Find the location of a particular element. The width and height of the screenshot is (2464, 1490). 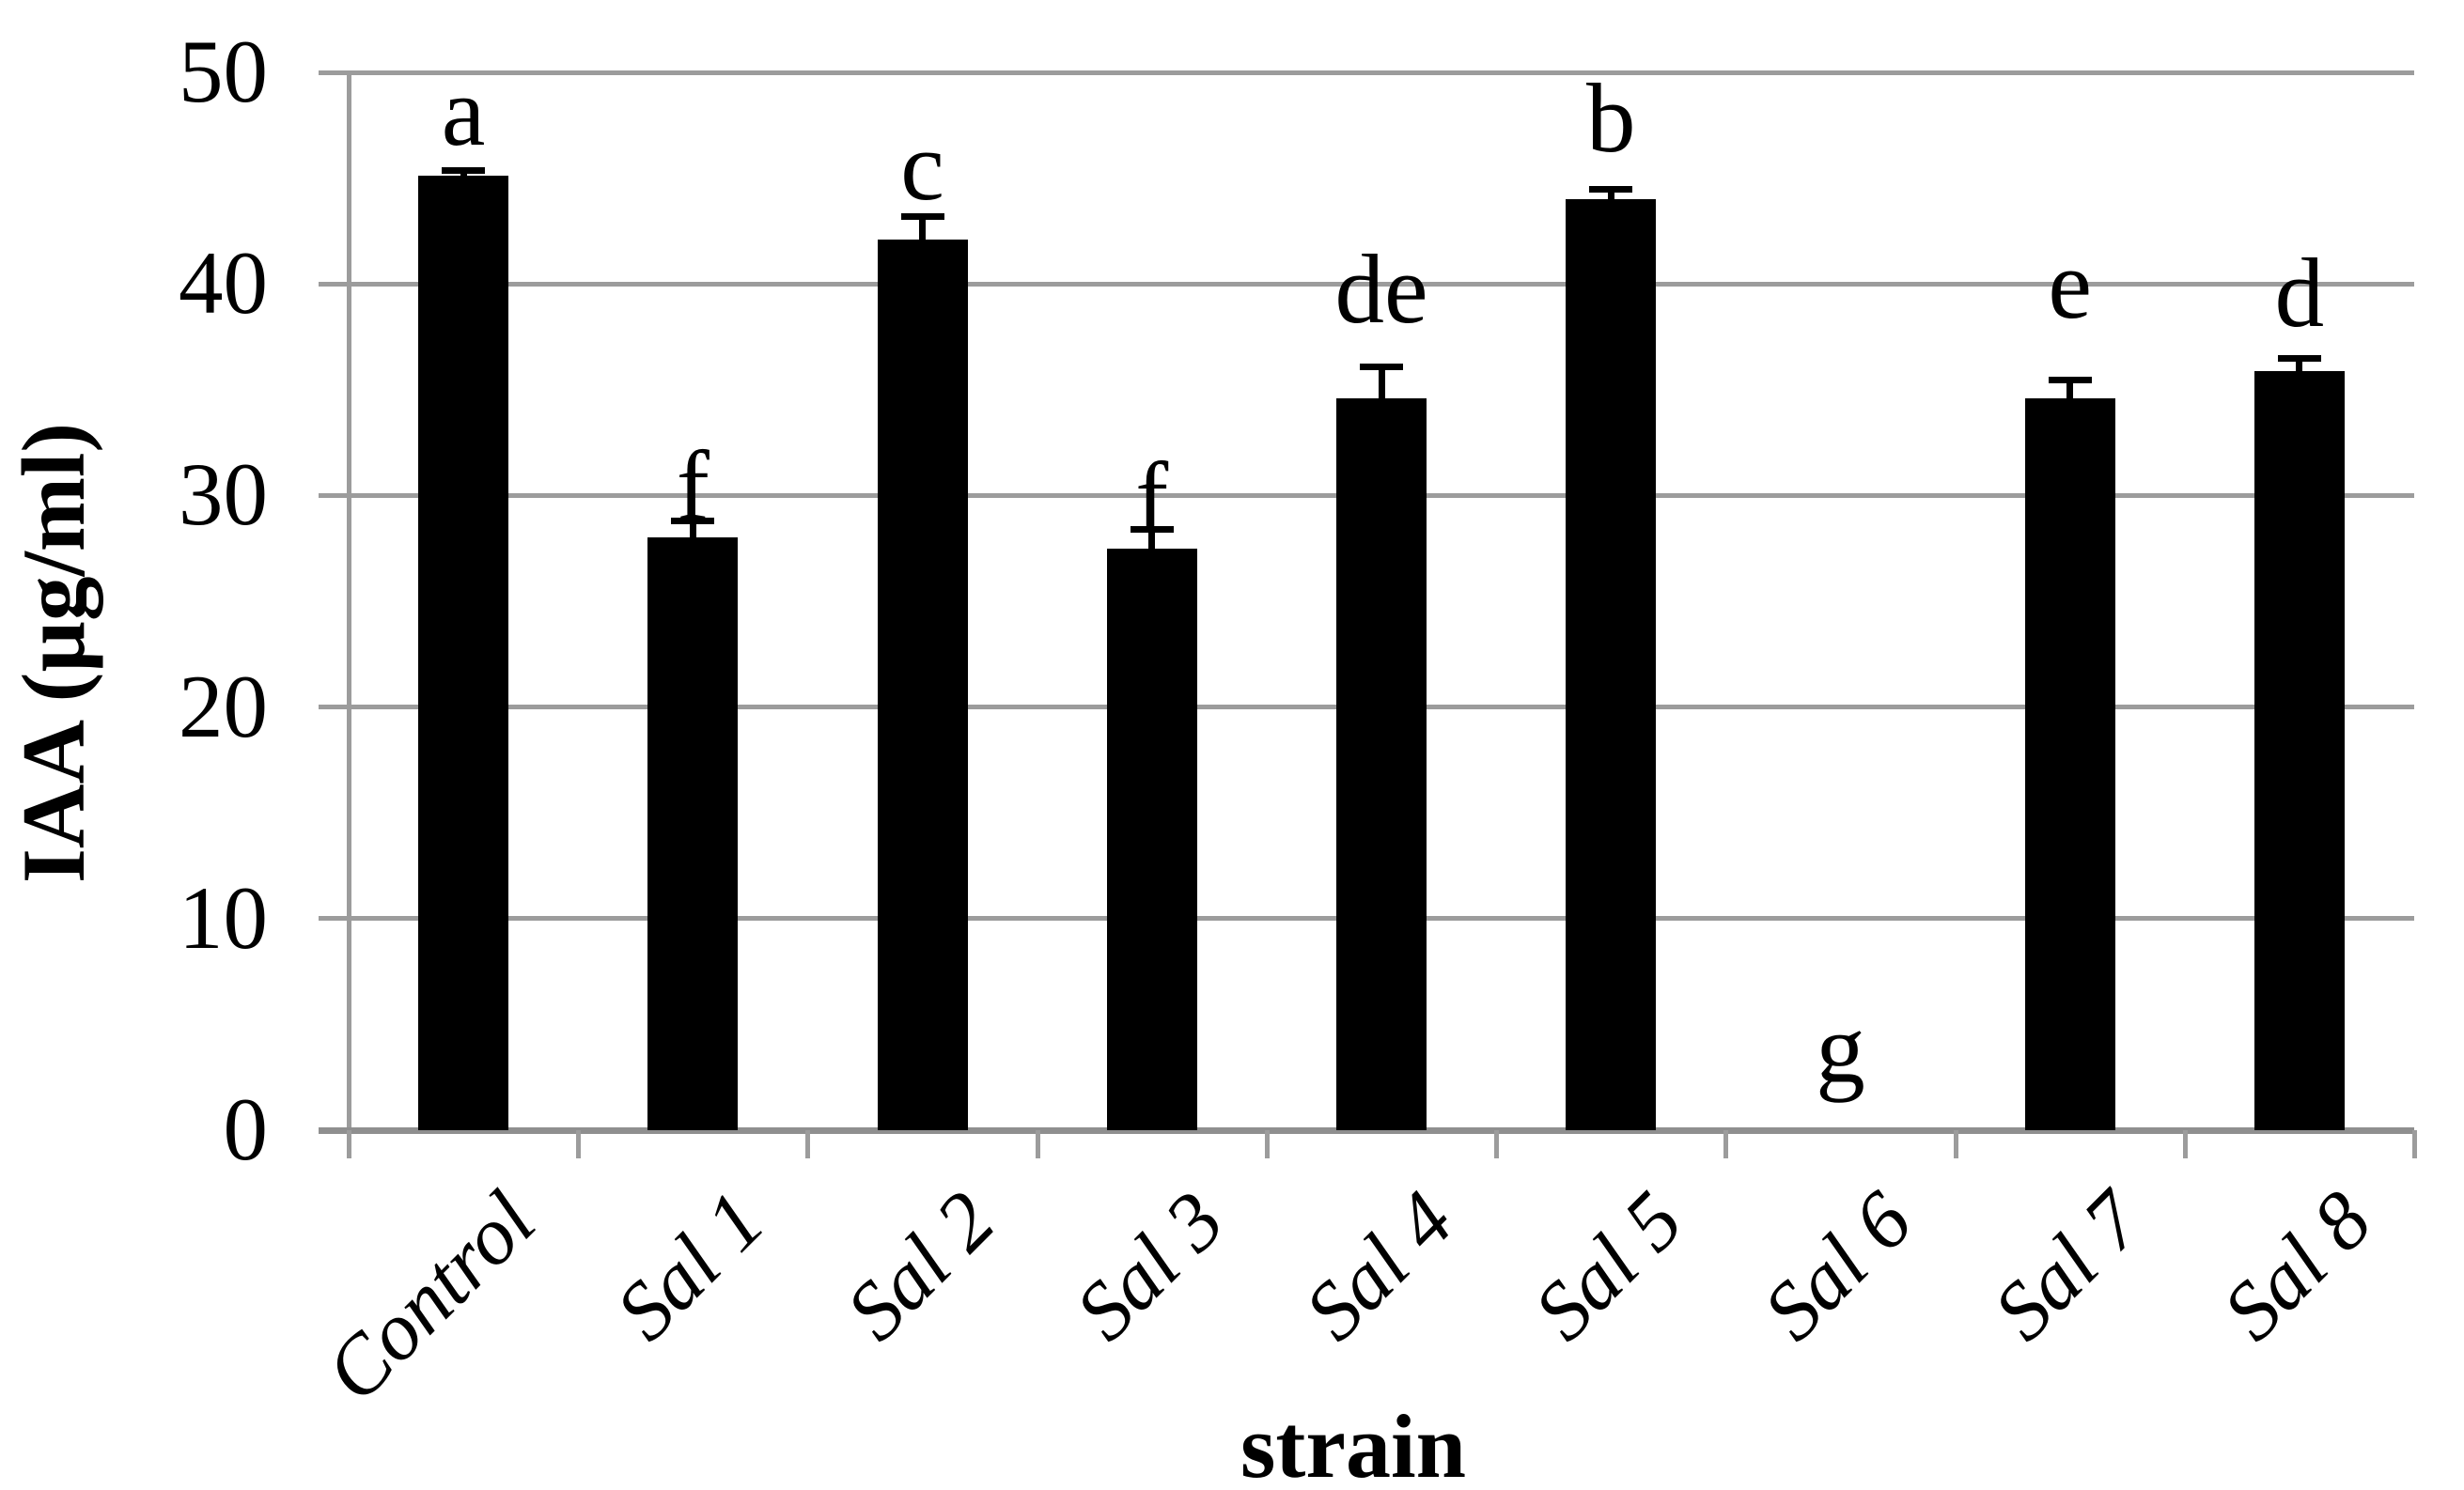

significance-letter-e: e is located at coordinates (2070, 284).